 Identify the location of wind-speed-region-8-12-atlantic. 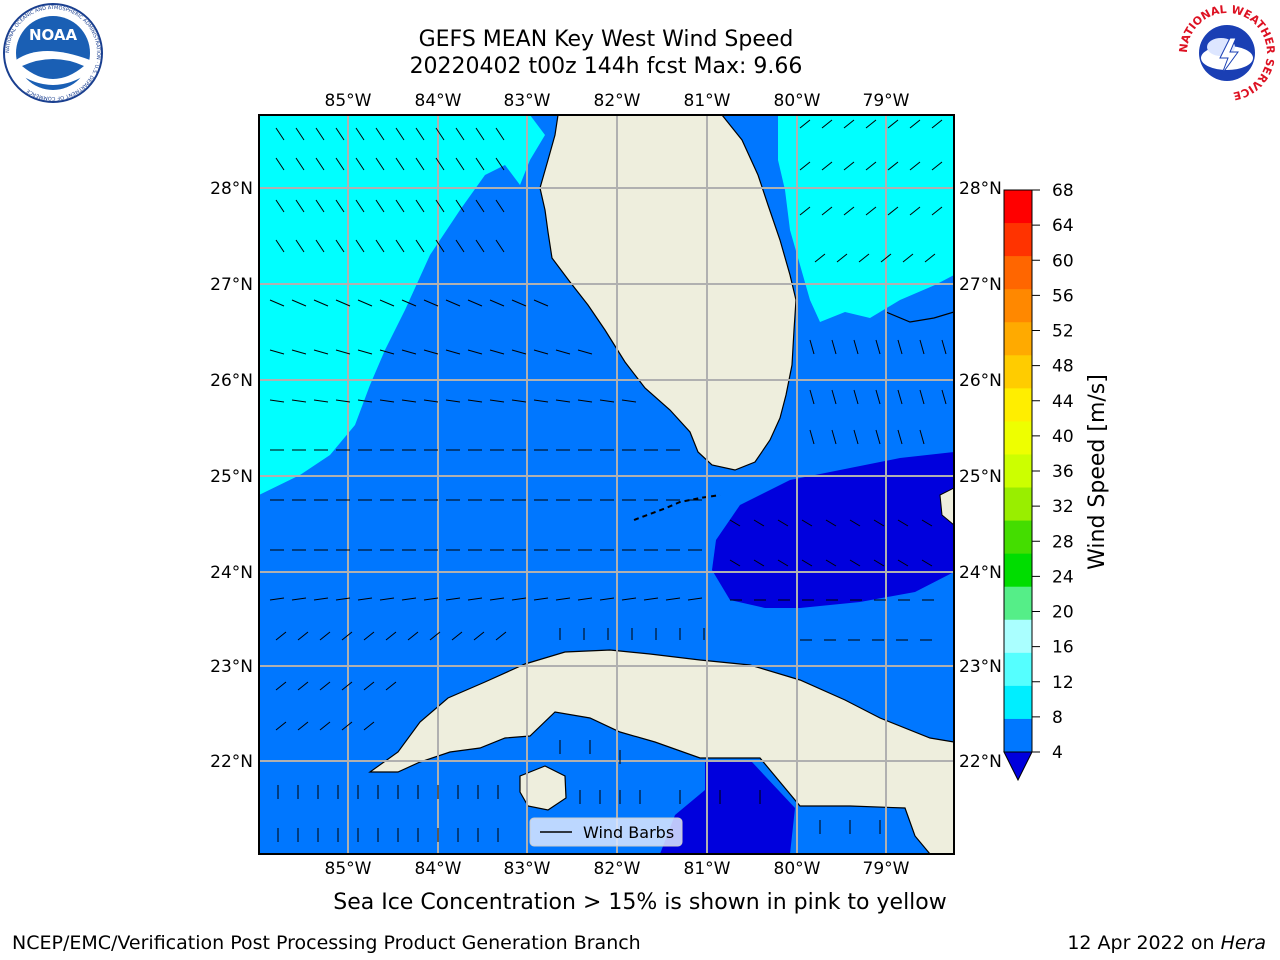
(866, 218).